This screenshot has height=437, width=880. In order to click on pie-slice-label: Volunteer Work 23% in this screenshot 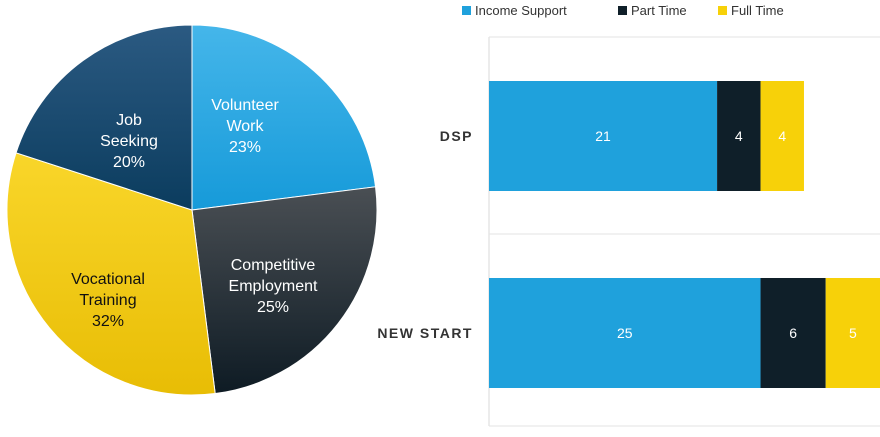, I will do `click(245, 126)`.